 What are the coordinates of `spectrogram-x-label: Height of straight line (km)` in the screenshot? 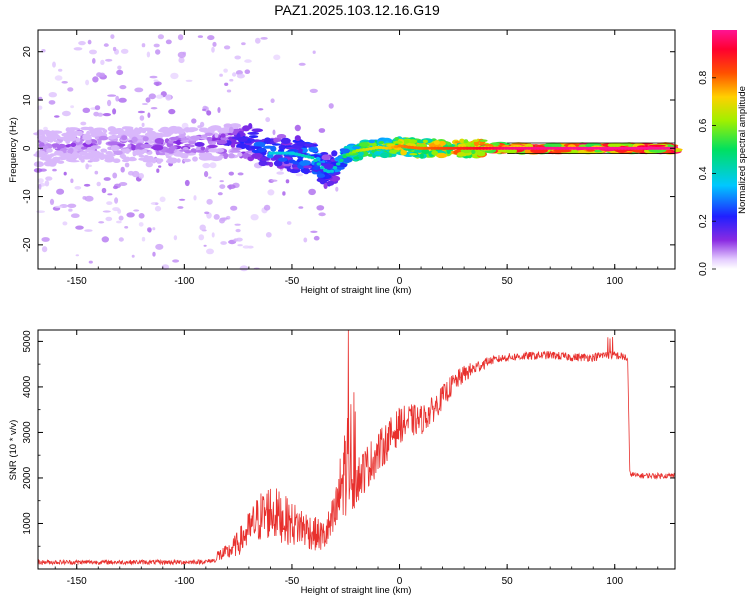 It's located at (356, 290).